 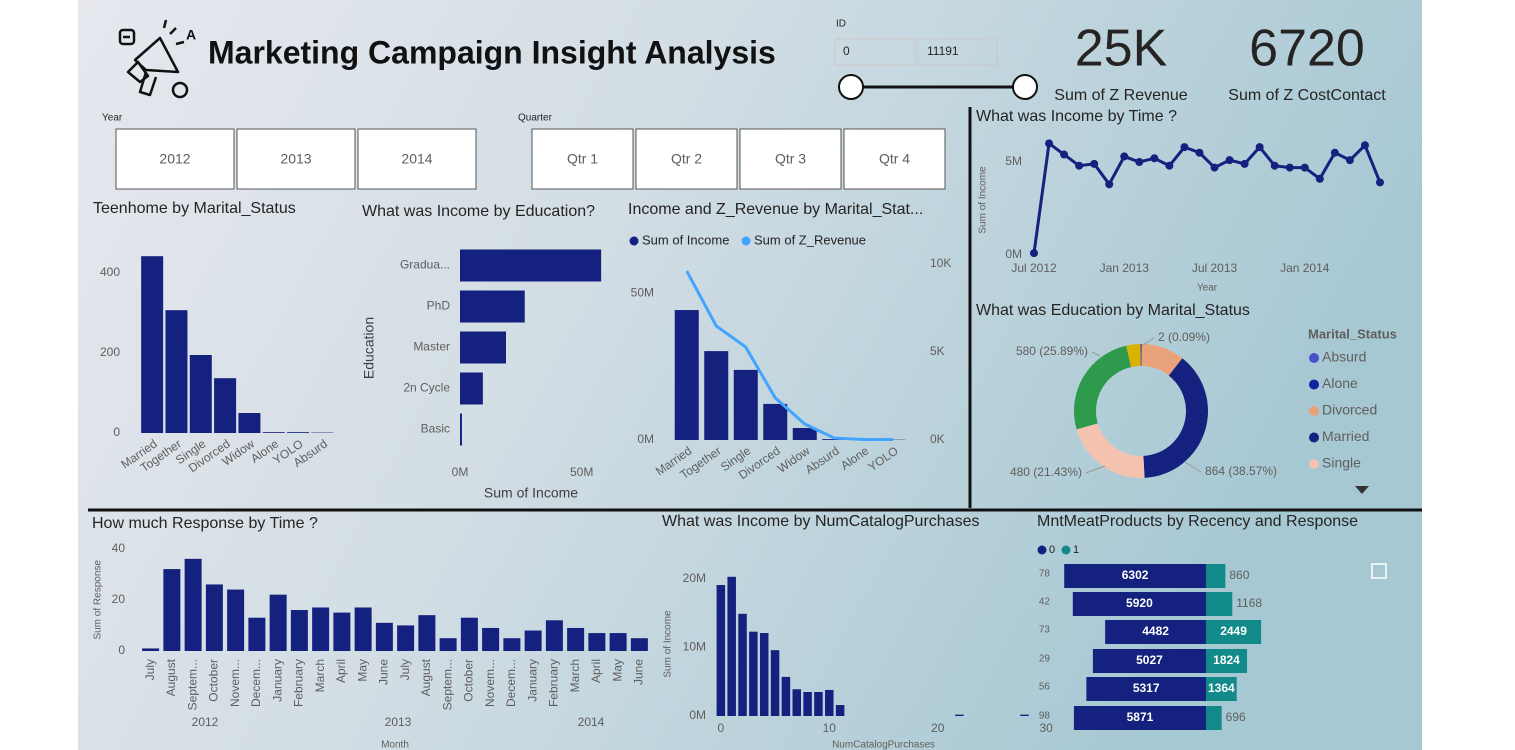 I want to click on y-tick-label: 200, so click(x=110, y=352).